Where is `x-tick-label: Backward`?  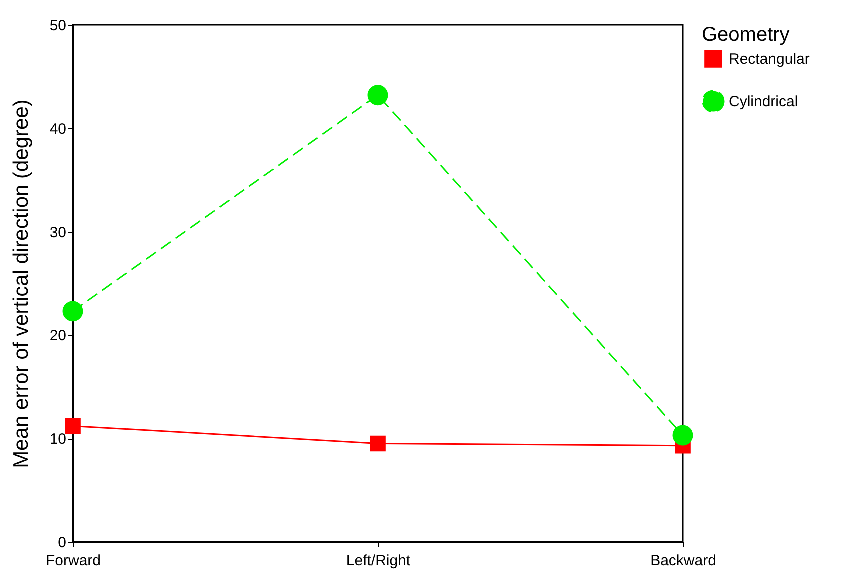
x-tick-label: Backward is located at coordinates (683, 561).